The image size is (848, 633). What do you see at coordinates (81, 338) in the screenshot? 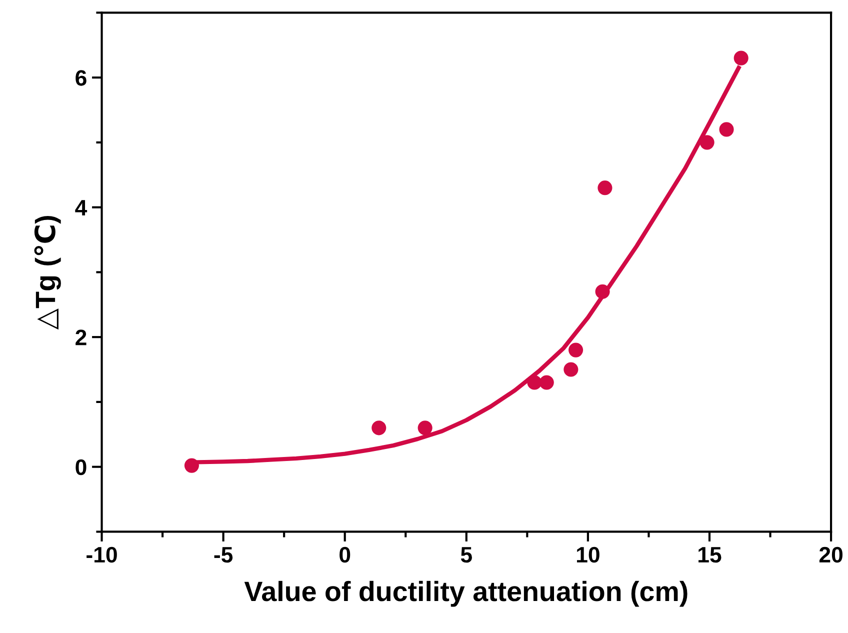
I see `y-tick-label: 2` at bounding box center [81, 338].